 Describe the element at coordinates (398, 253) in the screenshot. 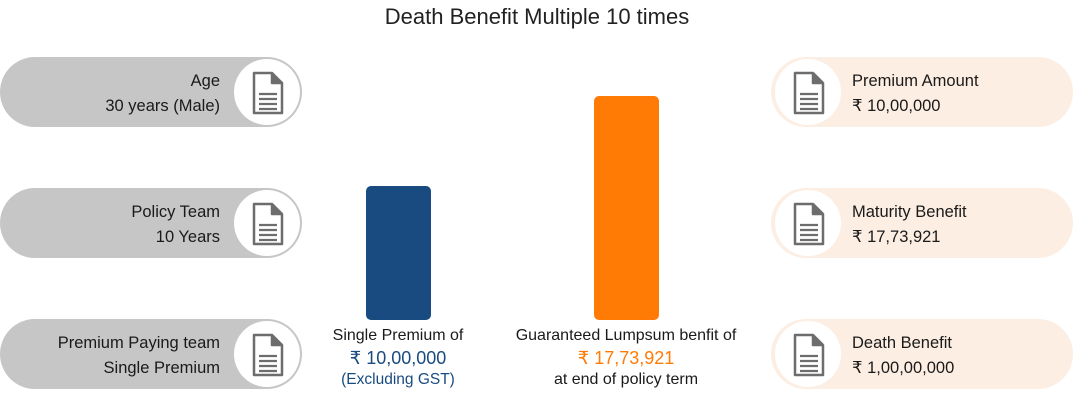

I see `single-premium-bar` at that location.